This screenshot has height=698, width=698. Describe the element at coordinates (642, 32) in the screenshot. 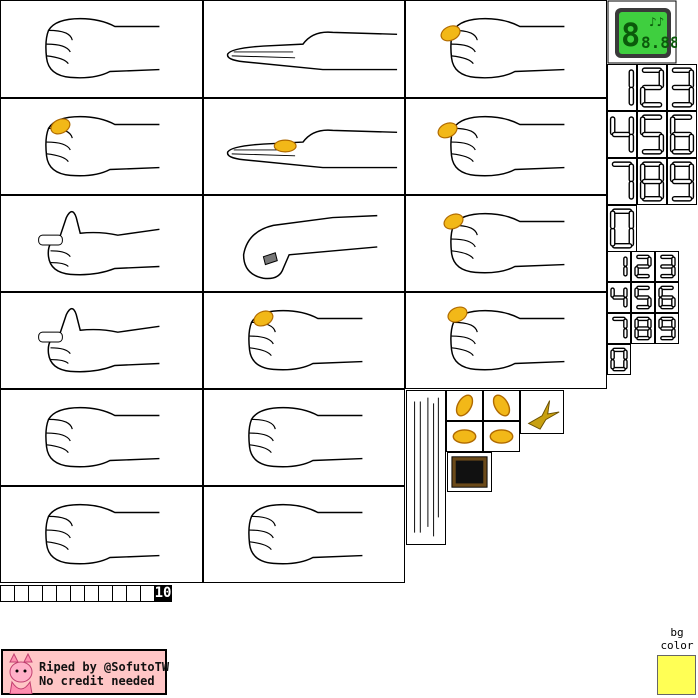

I see `lcd-display-icon: 8 8.88 ♪♪` at that location.